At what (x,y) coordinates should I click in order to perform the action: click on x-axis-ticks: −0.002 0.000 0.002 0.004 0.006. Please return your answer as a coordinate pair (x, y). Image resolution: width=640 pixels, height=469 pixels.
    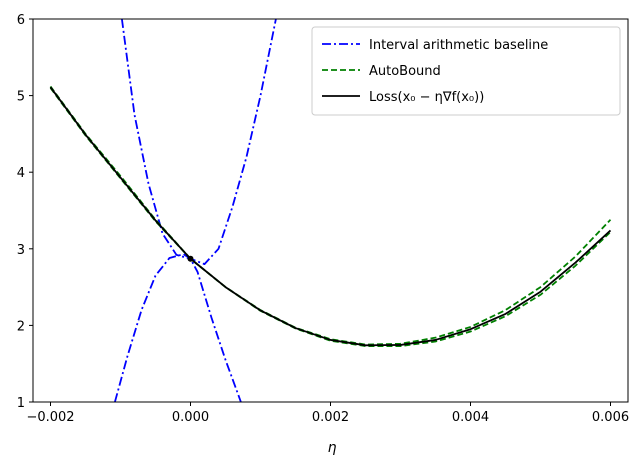
    Looking at the image, I should click on (327, 413).